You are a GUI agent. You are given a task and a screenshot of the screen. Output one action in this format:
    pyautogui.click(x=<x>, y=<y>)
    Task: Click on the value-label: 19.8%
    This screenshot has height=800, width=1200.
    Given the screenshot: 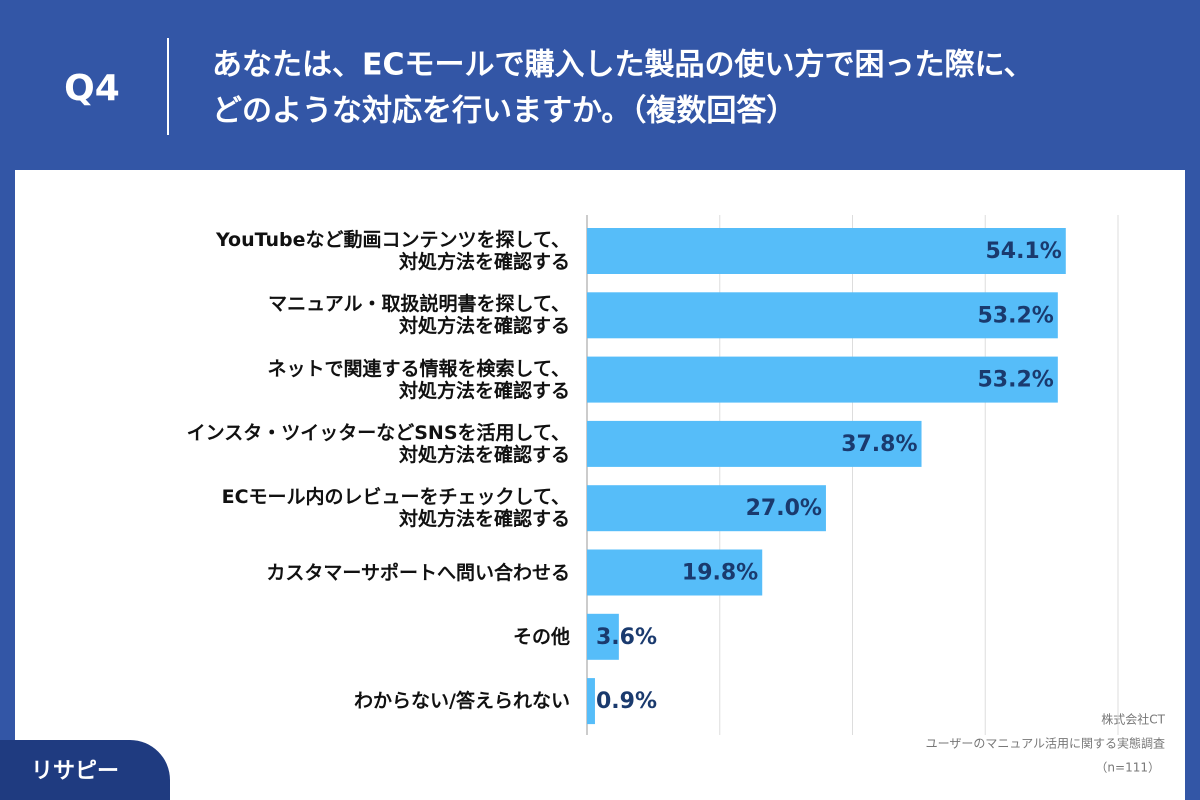 What is the action you would take?
    pyautogui.click(x=720, y=573)
    